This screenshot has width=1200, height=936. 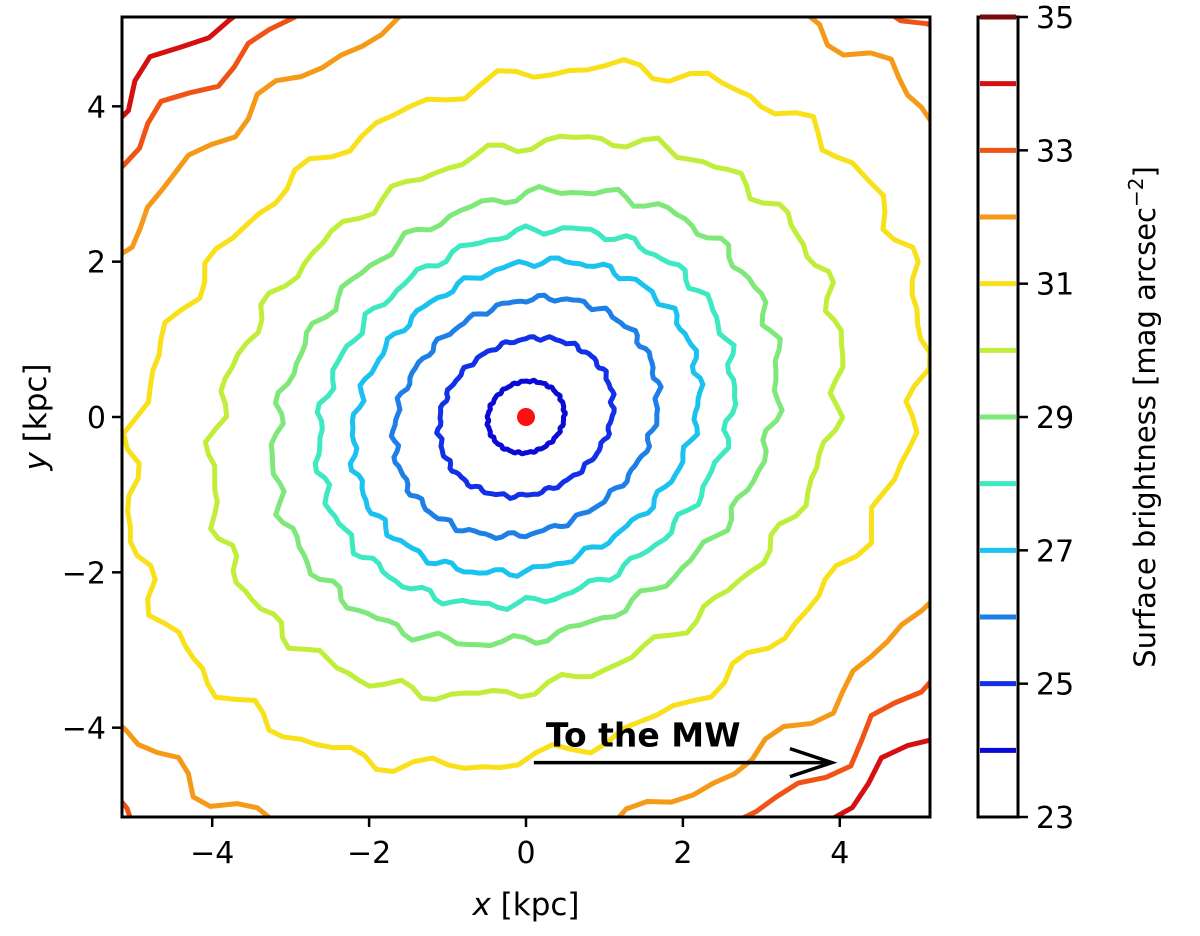 I want to click on y-tick-label: −2, so click(x=84, y=573).